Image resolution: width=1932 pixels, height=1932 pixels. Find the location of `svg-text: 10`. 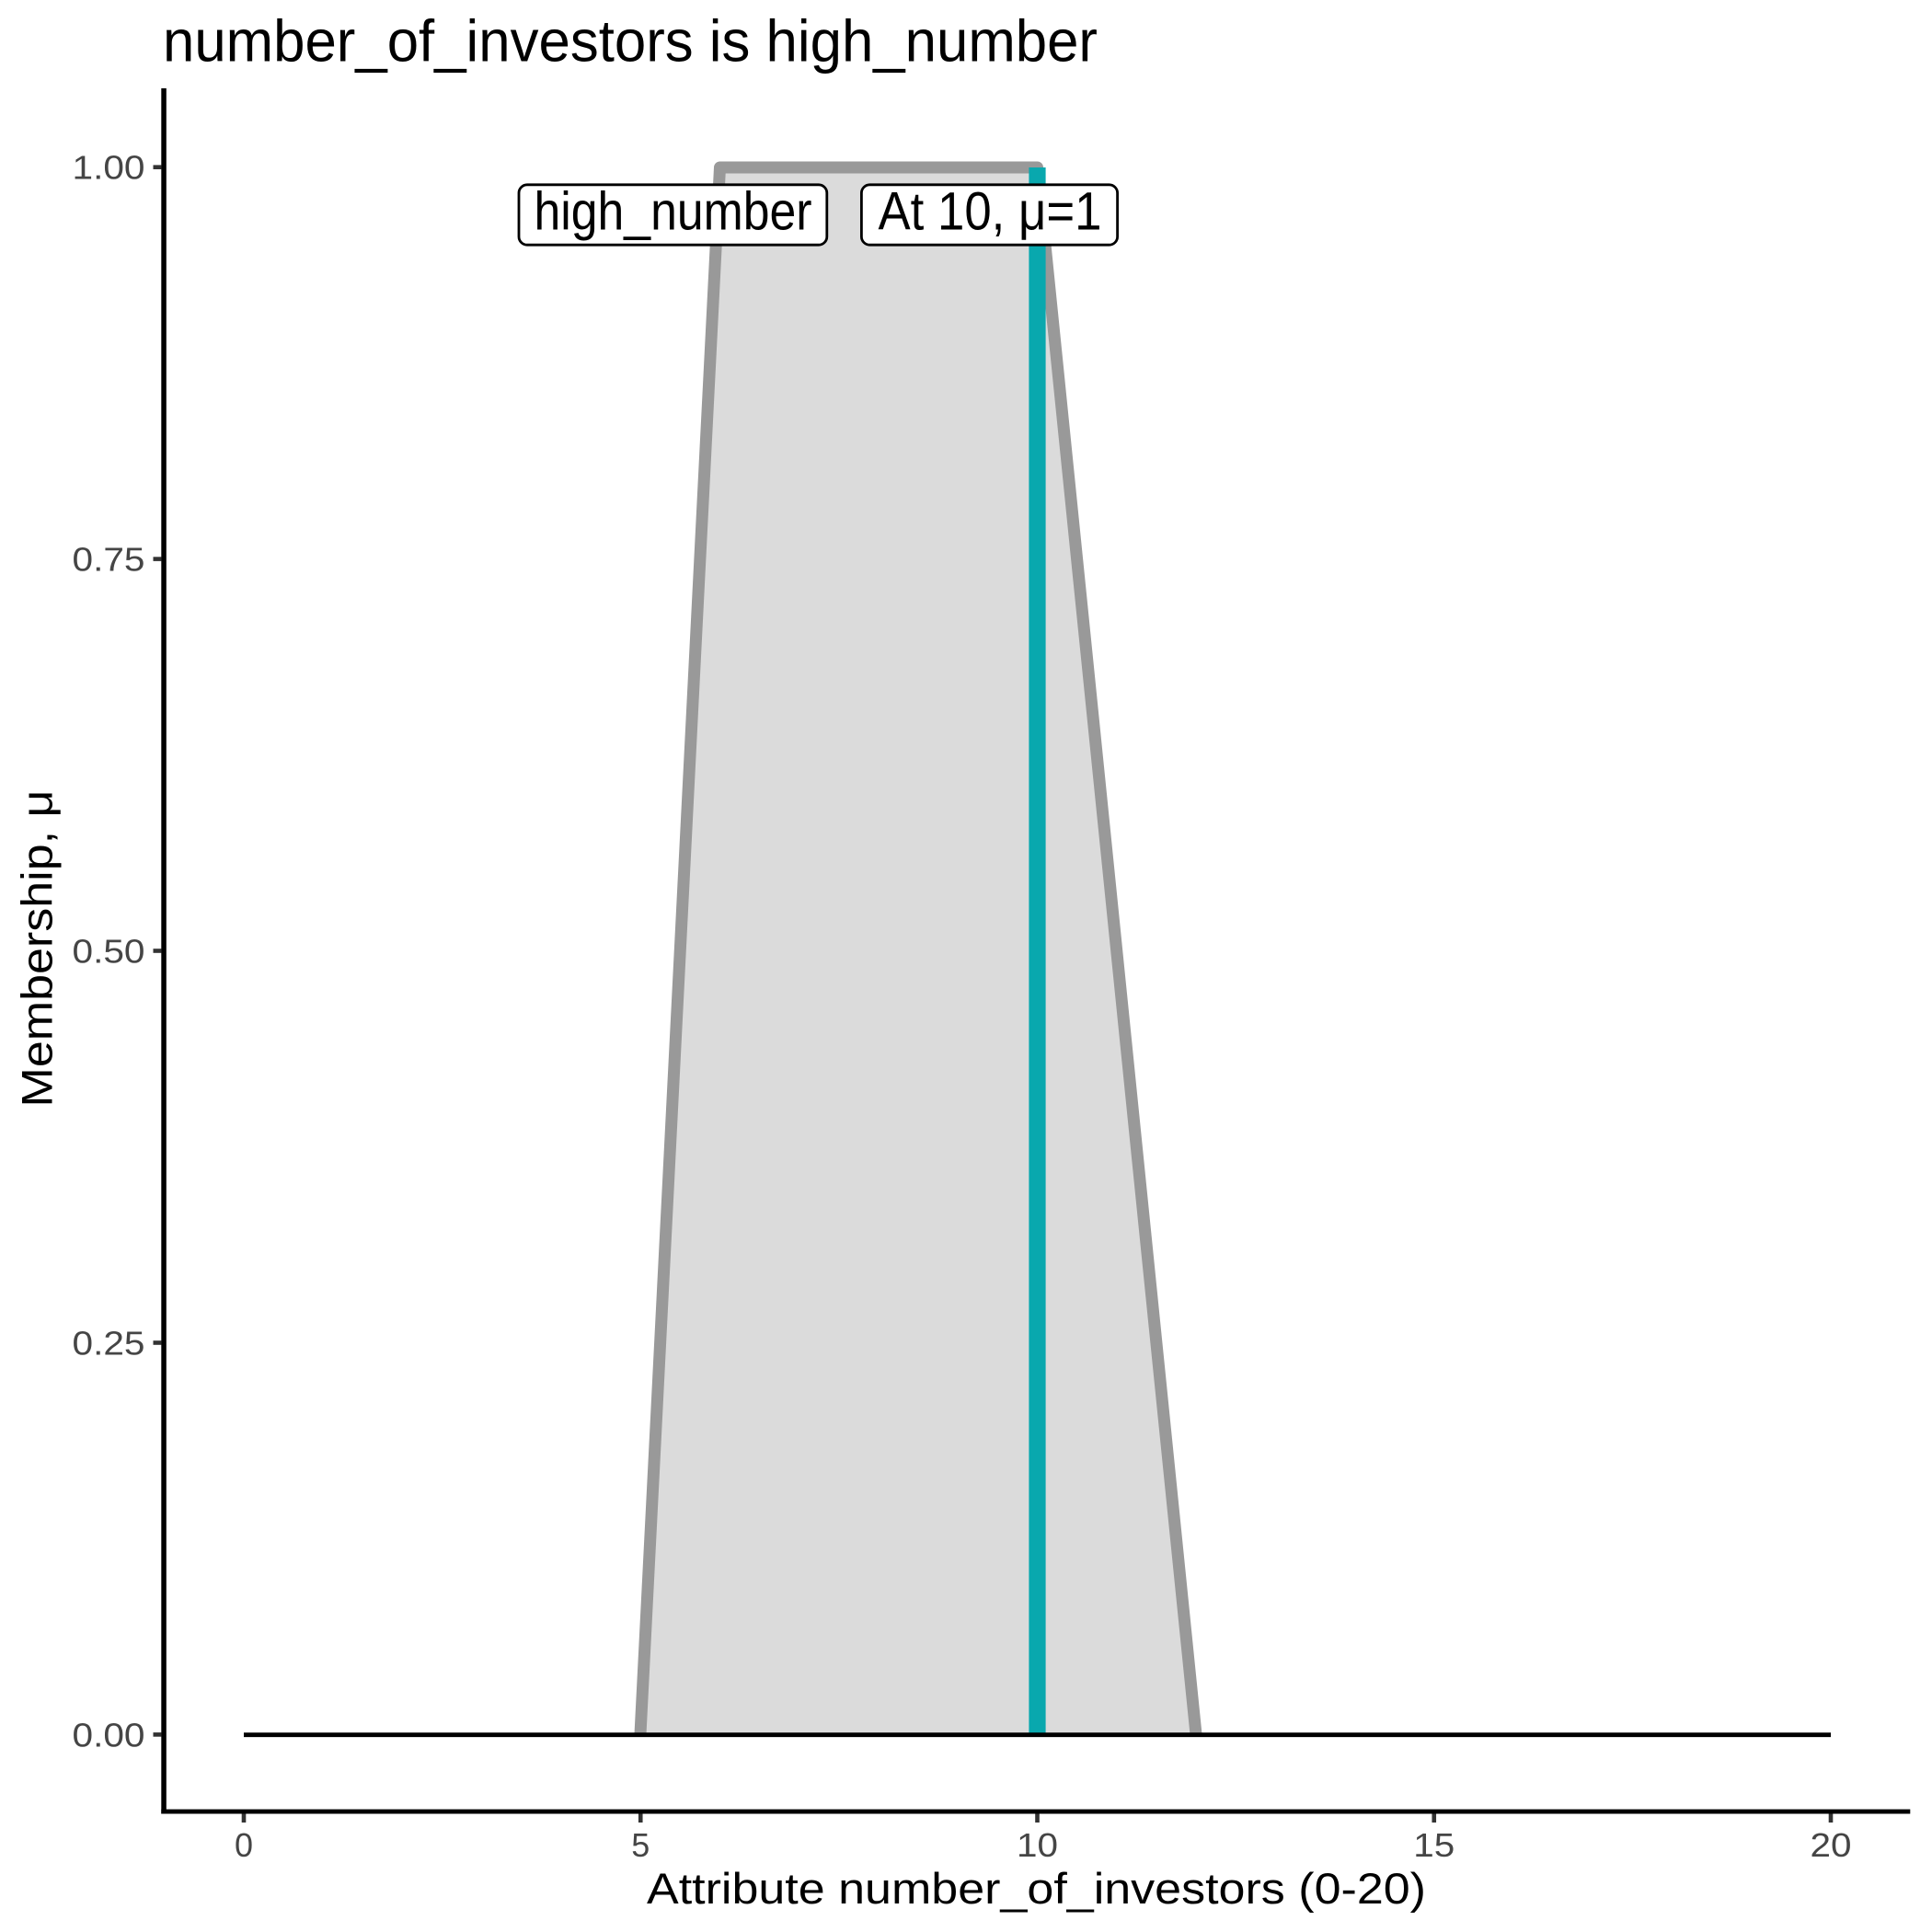

svg-text: 10 is located at coordinates (1037, 1845).